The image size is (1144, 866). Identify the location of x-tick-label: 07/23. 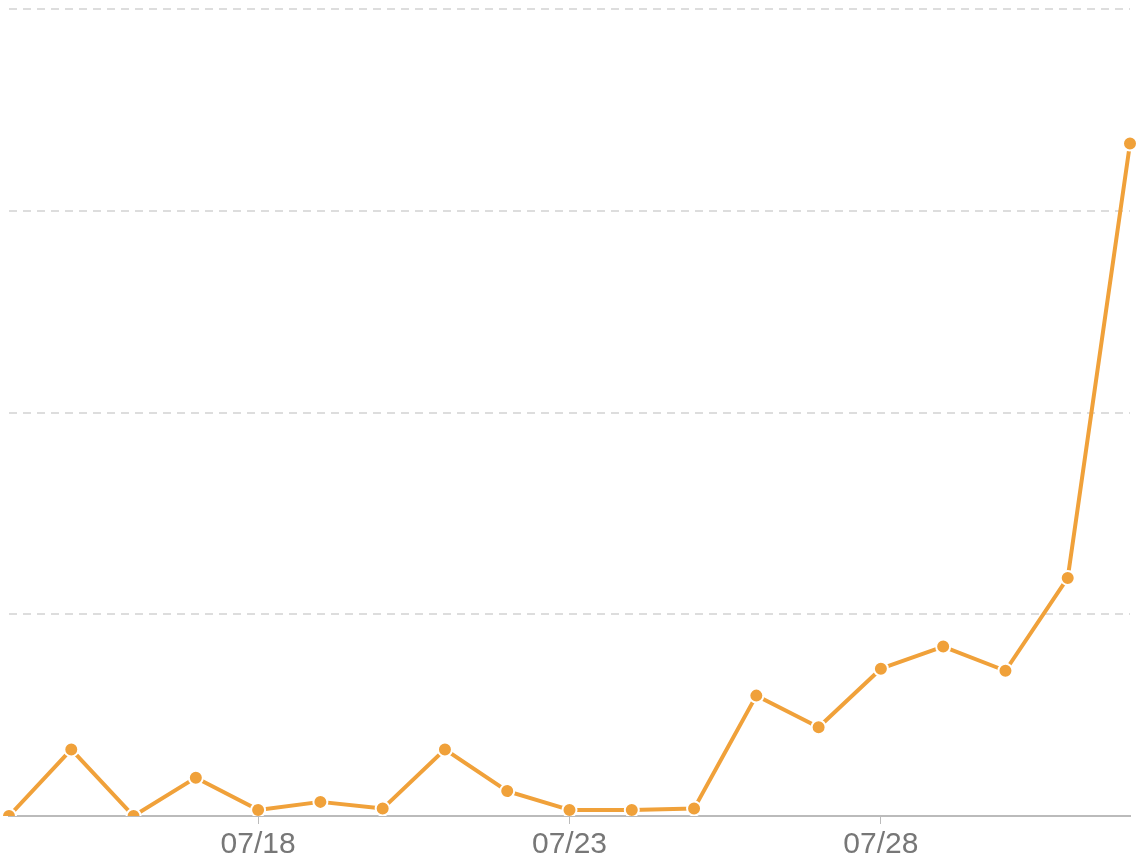
(569, 843).